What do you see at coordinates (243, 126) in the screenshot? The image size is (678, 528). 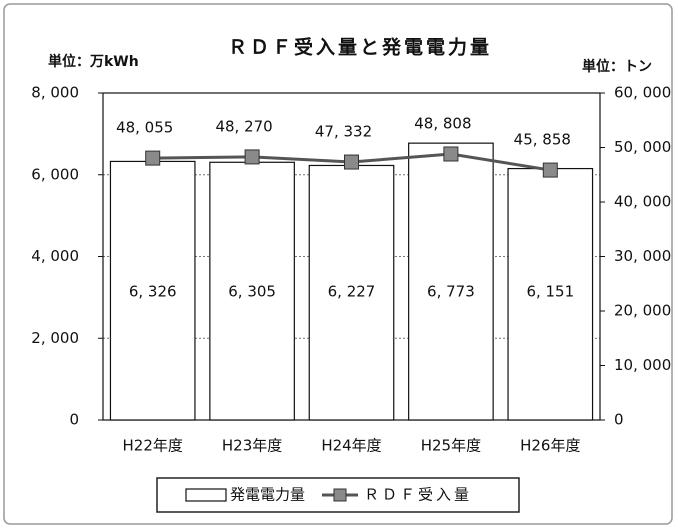 I see `line-value-label: 48, 270` at bounding box center [243, 126].